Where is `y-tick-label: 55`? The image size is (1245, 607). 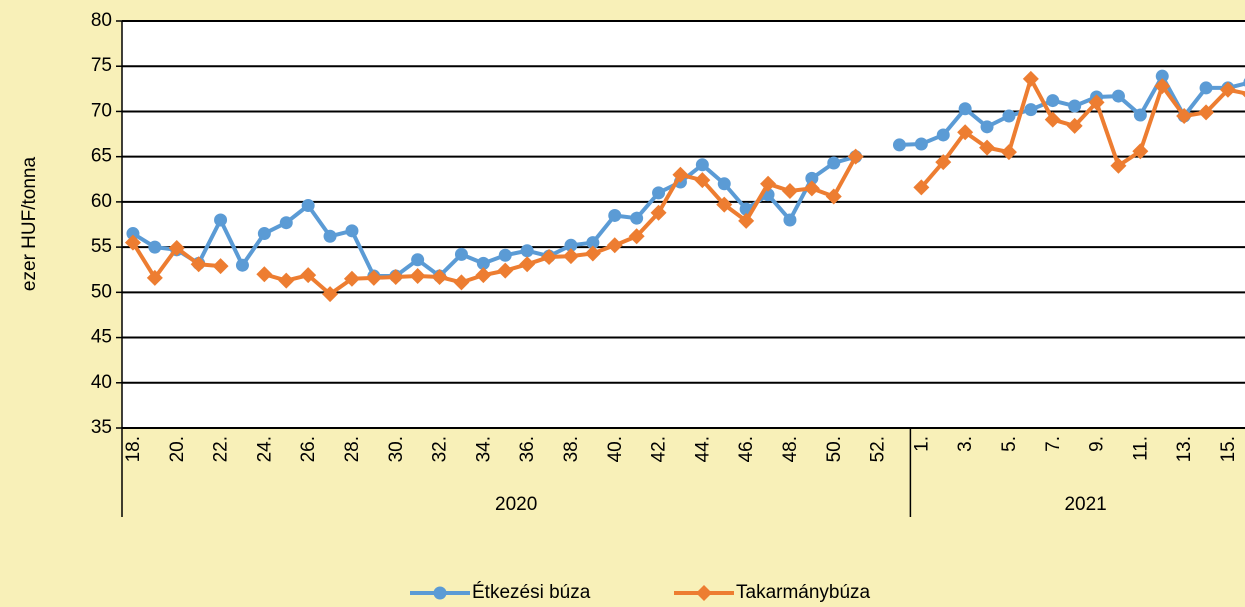
y-tick-label: 55 is located at coordinates (101, 246).